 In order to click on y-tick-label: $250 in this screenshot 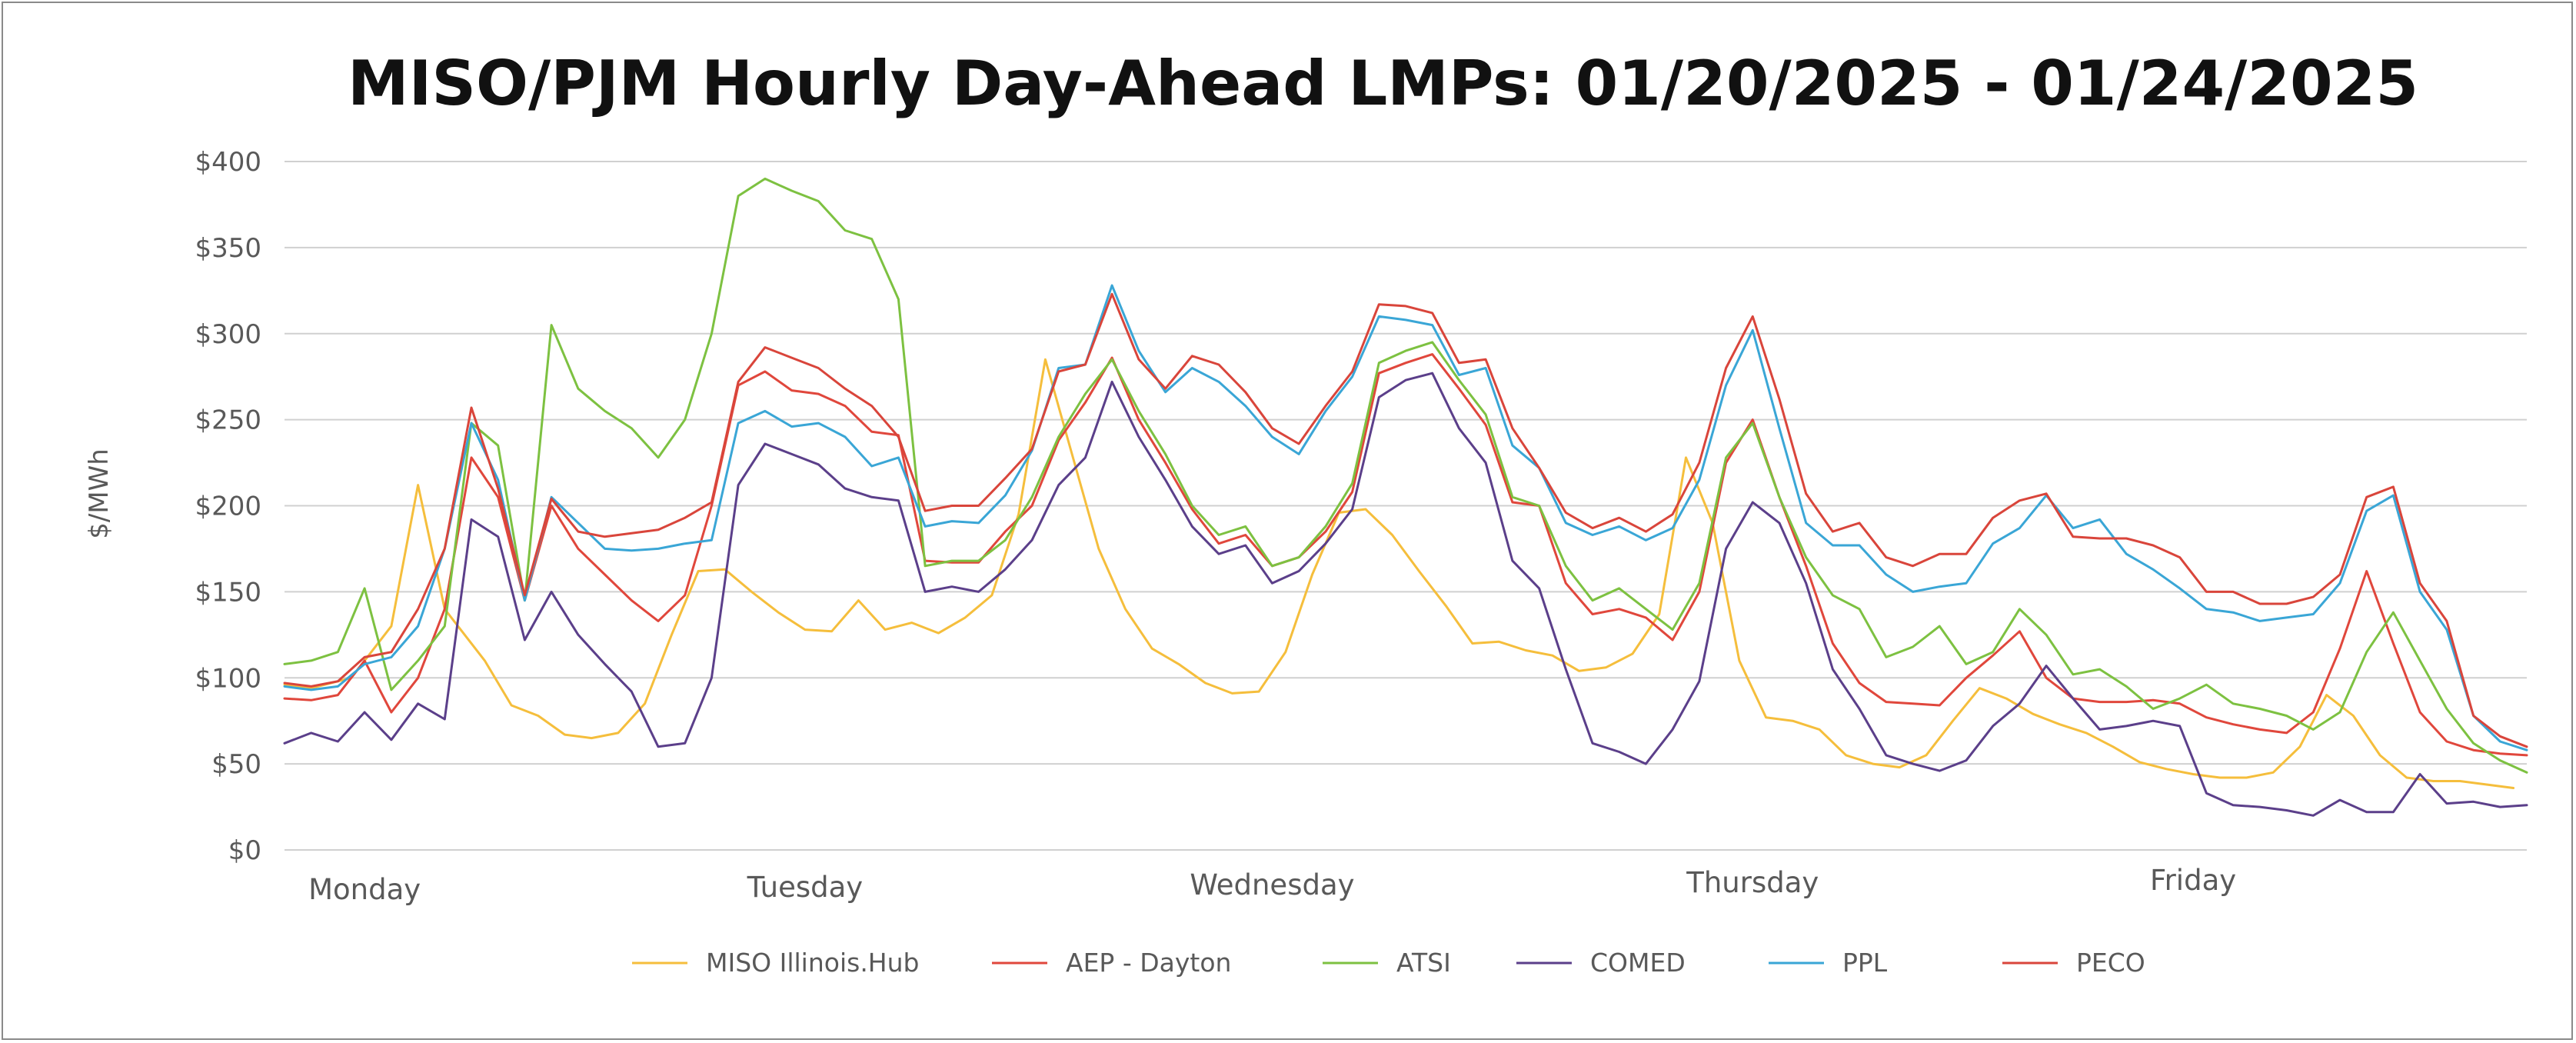, I will do `click(228, 420)`.